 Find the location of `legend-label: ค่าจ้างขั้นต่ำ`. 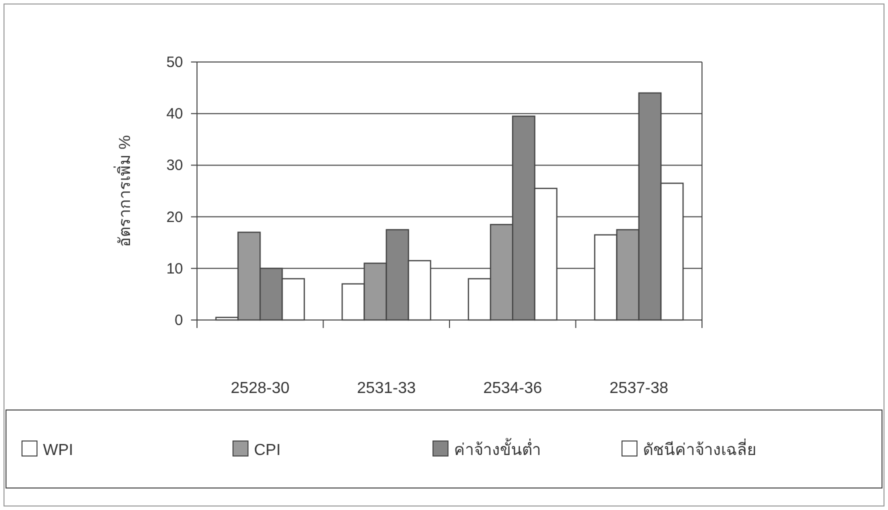

legend-label: ค่าจ้างขั้นต่ำ is located at coordinates (497, 448).